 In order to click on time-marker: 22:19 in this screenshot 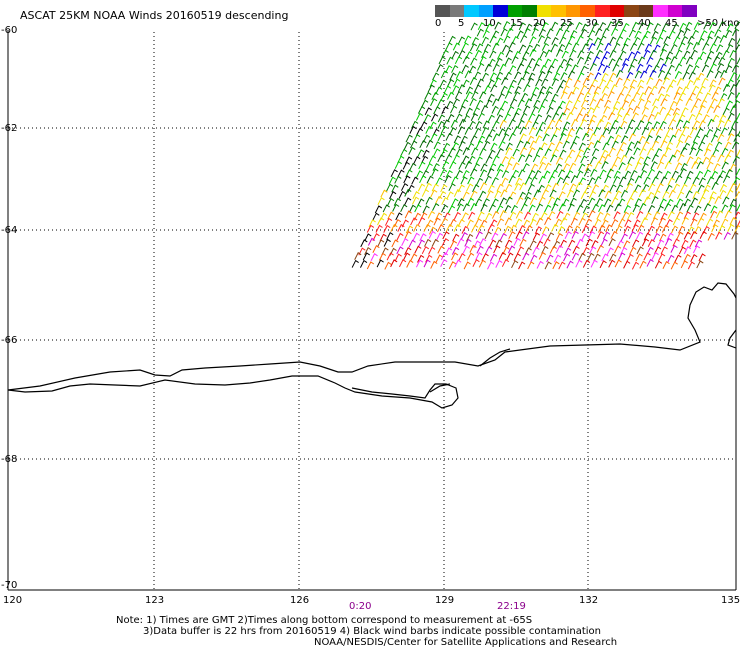, I will do `click(511, 606)`.